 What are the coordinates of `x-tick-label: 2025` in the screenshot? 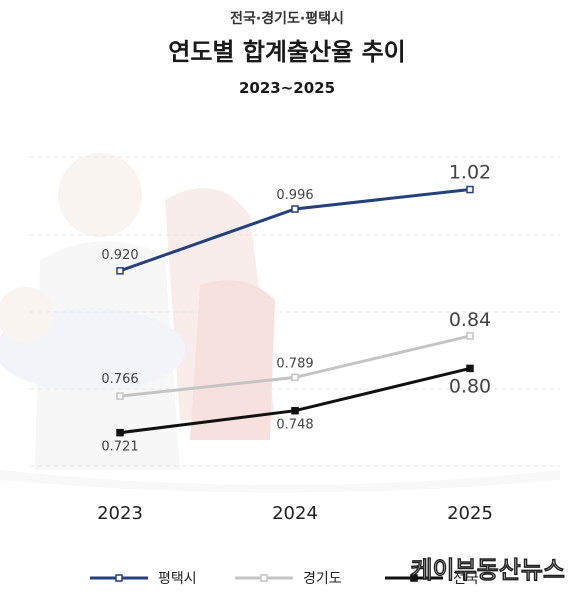 It's located at (470, 513).